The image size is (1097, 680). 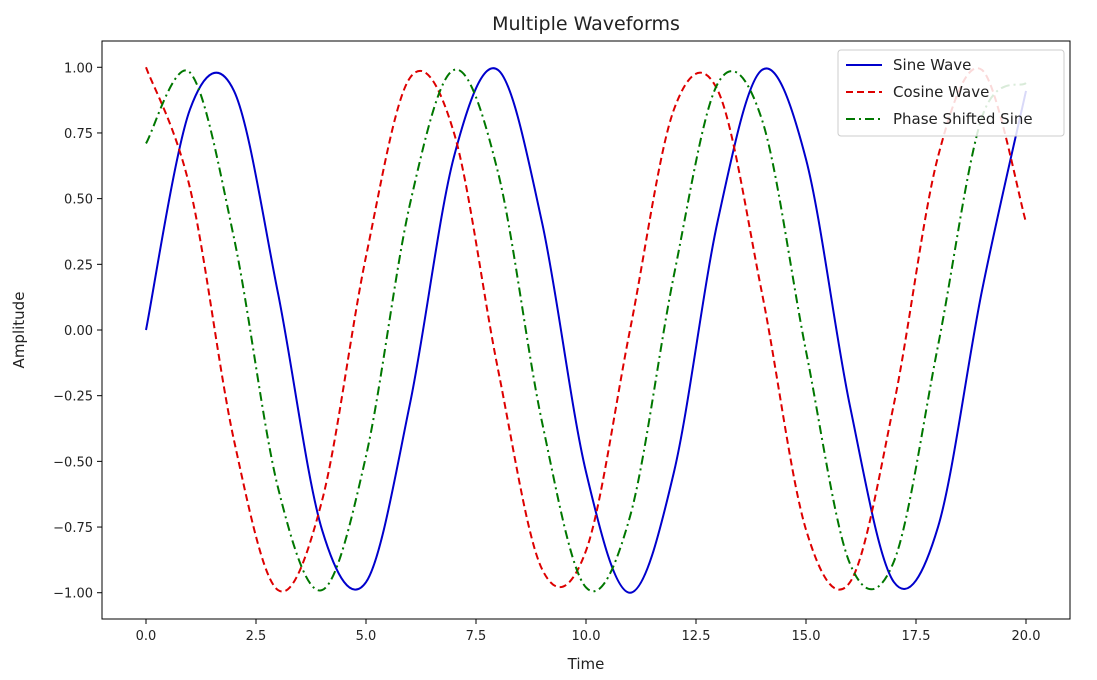 What do you see at coordinates (256, 636) in the screenshot?
I see `x-tick-label: 2.5` at bounding box center [256, 636].